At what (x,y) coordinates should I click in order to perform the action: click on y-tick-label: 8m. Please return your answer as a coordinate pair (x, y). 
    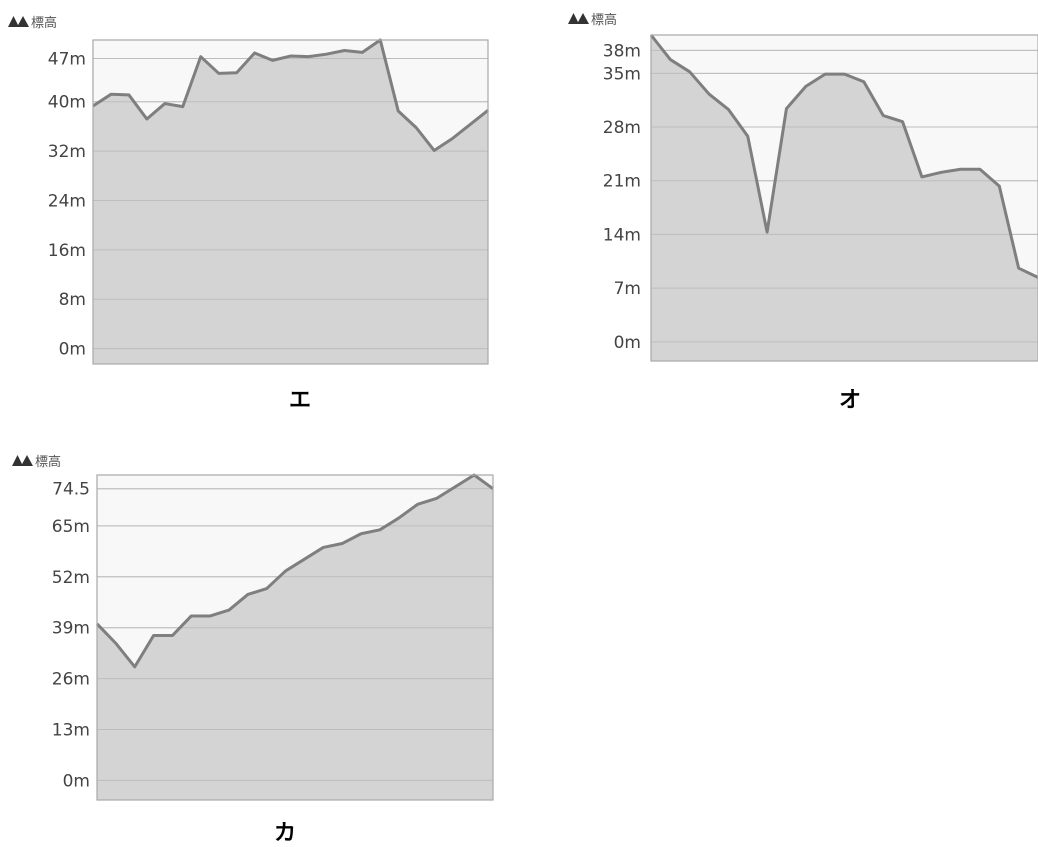
    Looking at the image, I should click on (72, 300).